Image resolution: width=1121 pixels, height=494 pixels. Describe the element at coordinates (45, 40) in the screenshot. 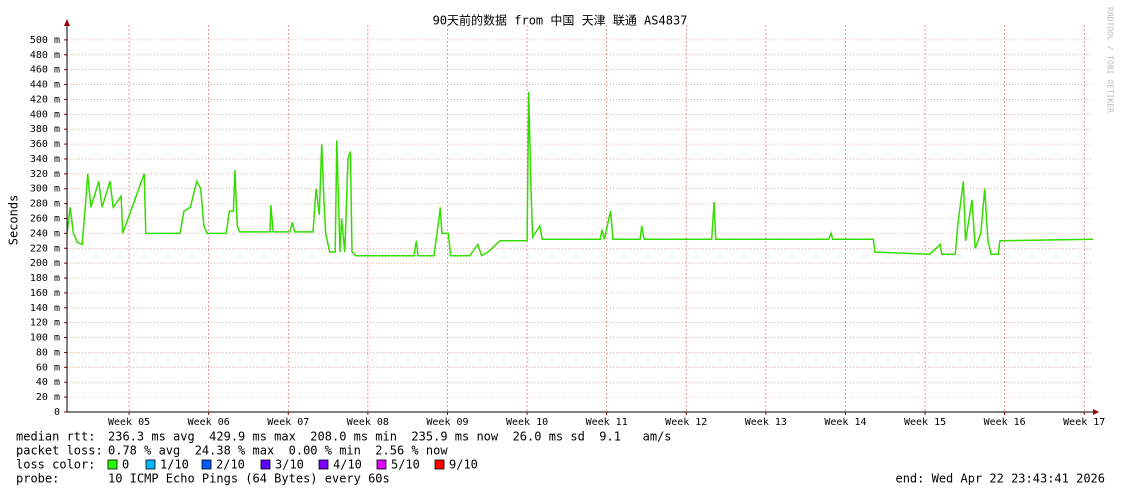

I see `y-tick-label: 500 m` at that location.